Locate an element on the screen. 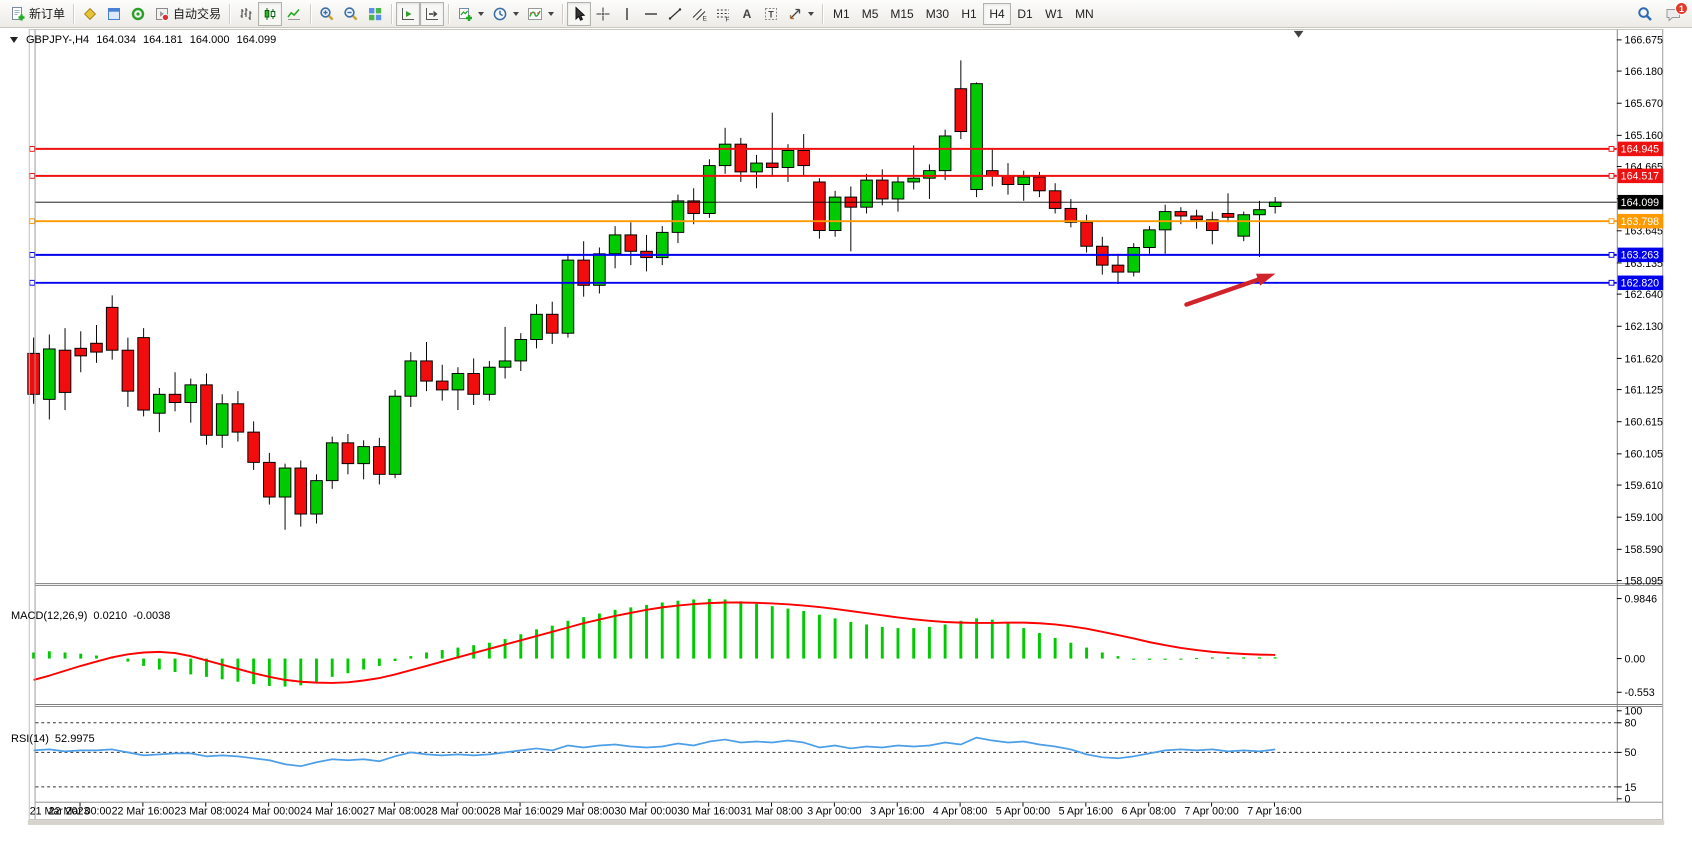 Image resolution: width=1692 pixels, height=852 pixels. timeframe-d1: D1 is located at coordinates (1025, 14).